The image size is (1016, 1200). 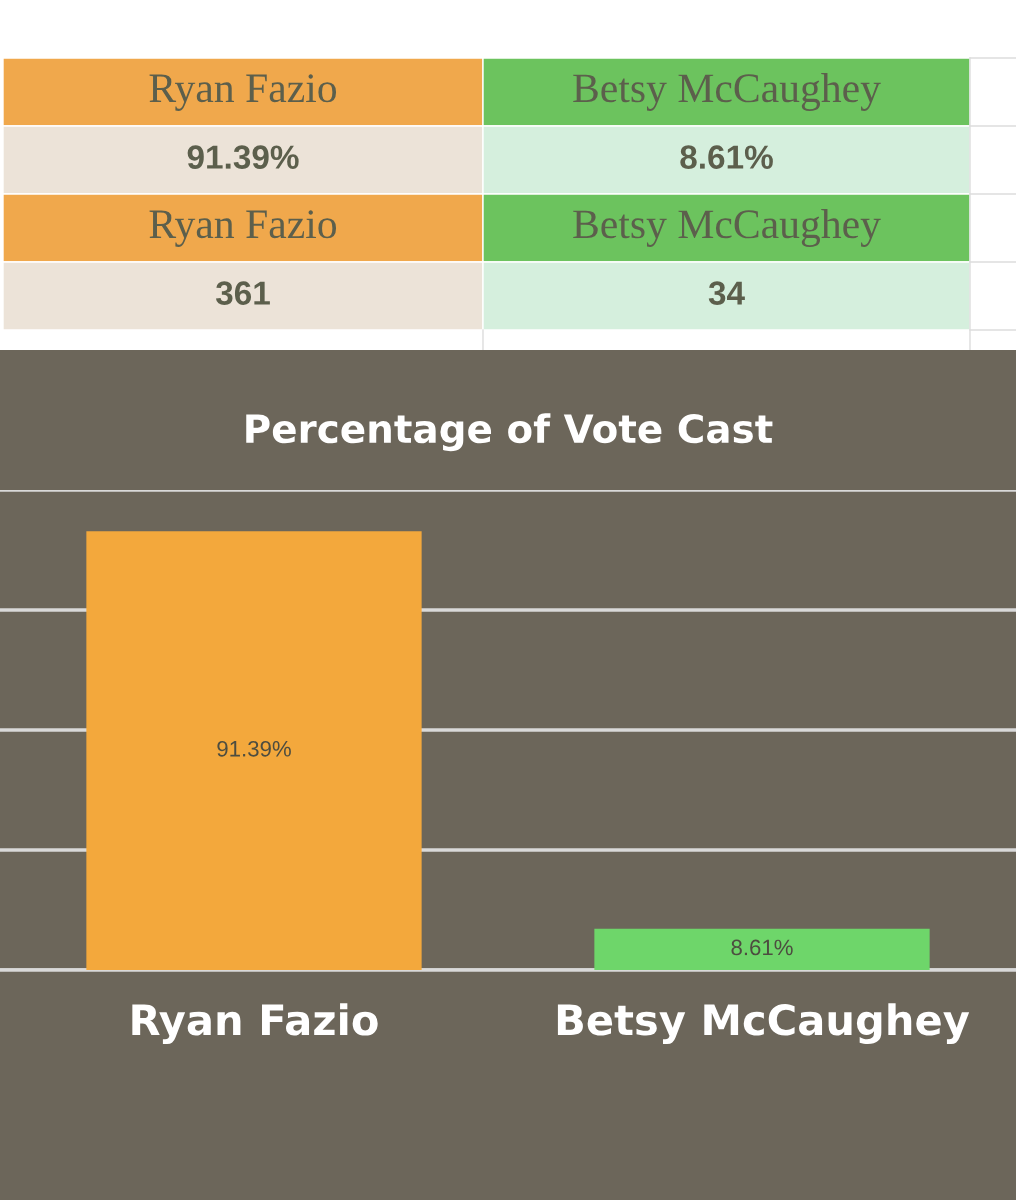 I want to click on data-label: 91.39%, so click(x=254, y=748).